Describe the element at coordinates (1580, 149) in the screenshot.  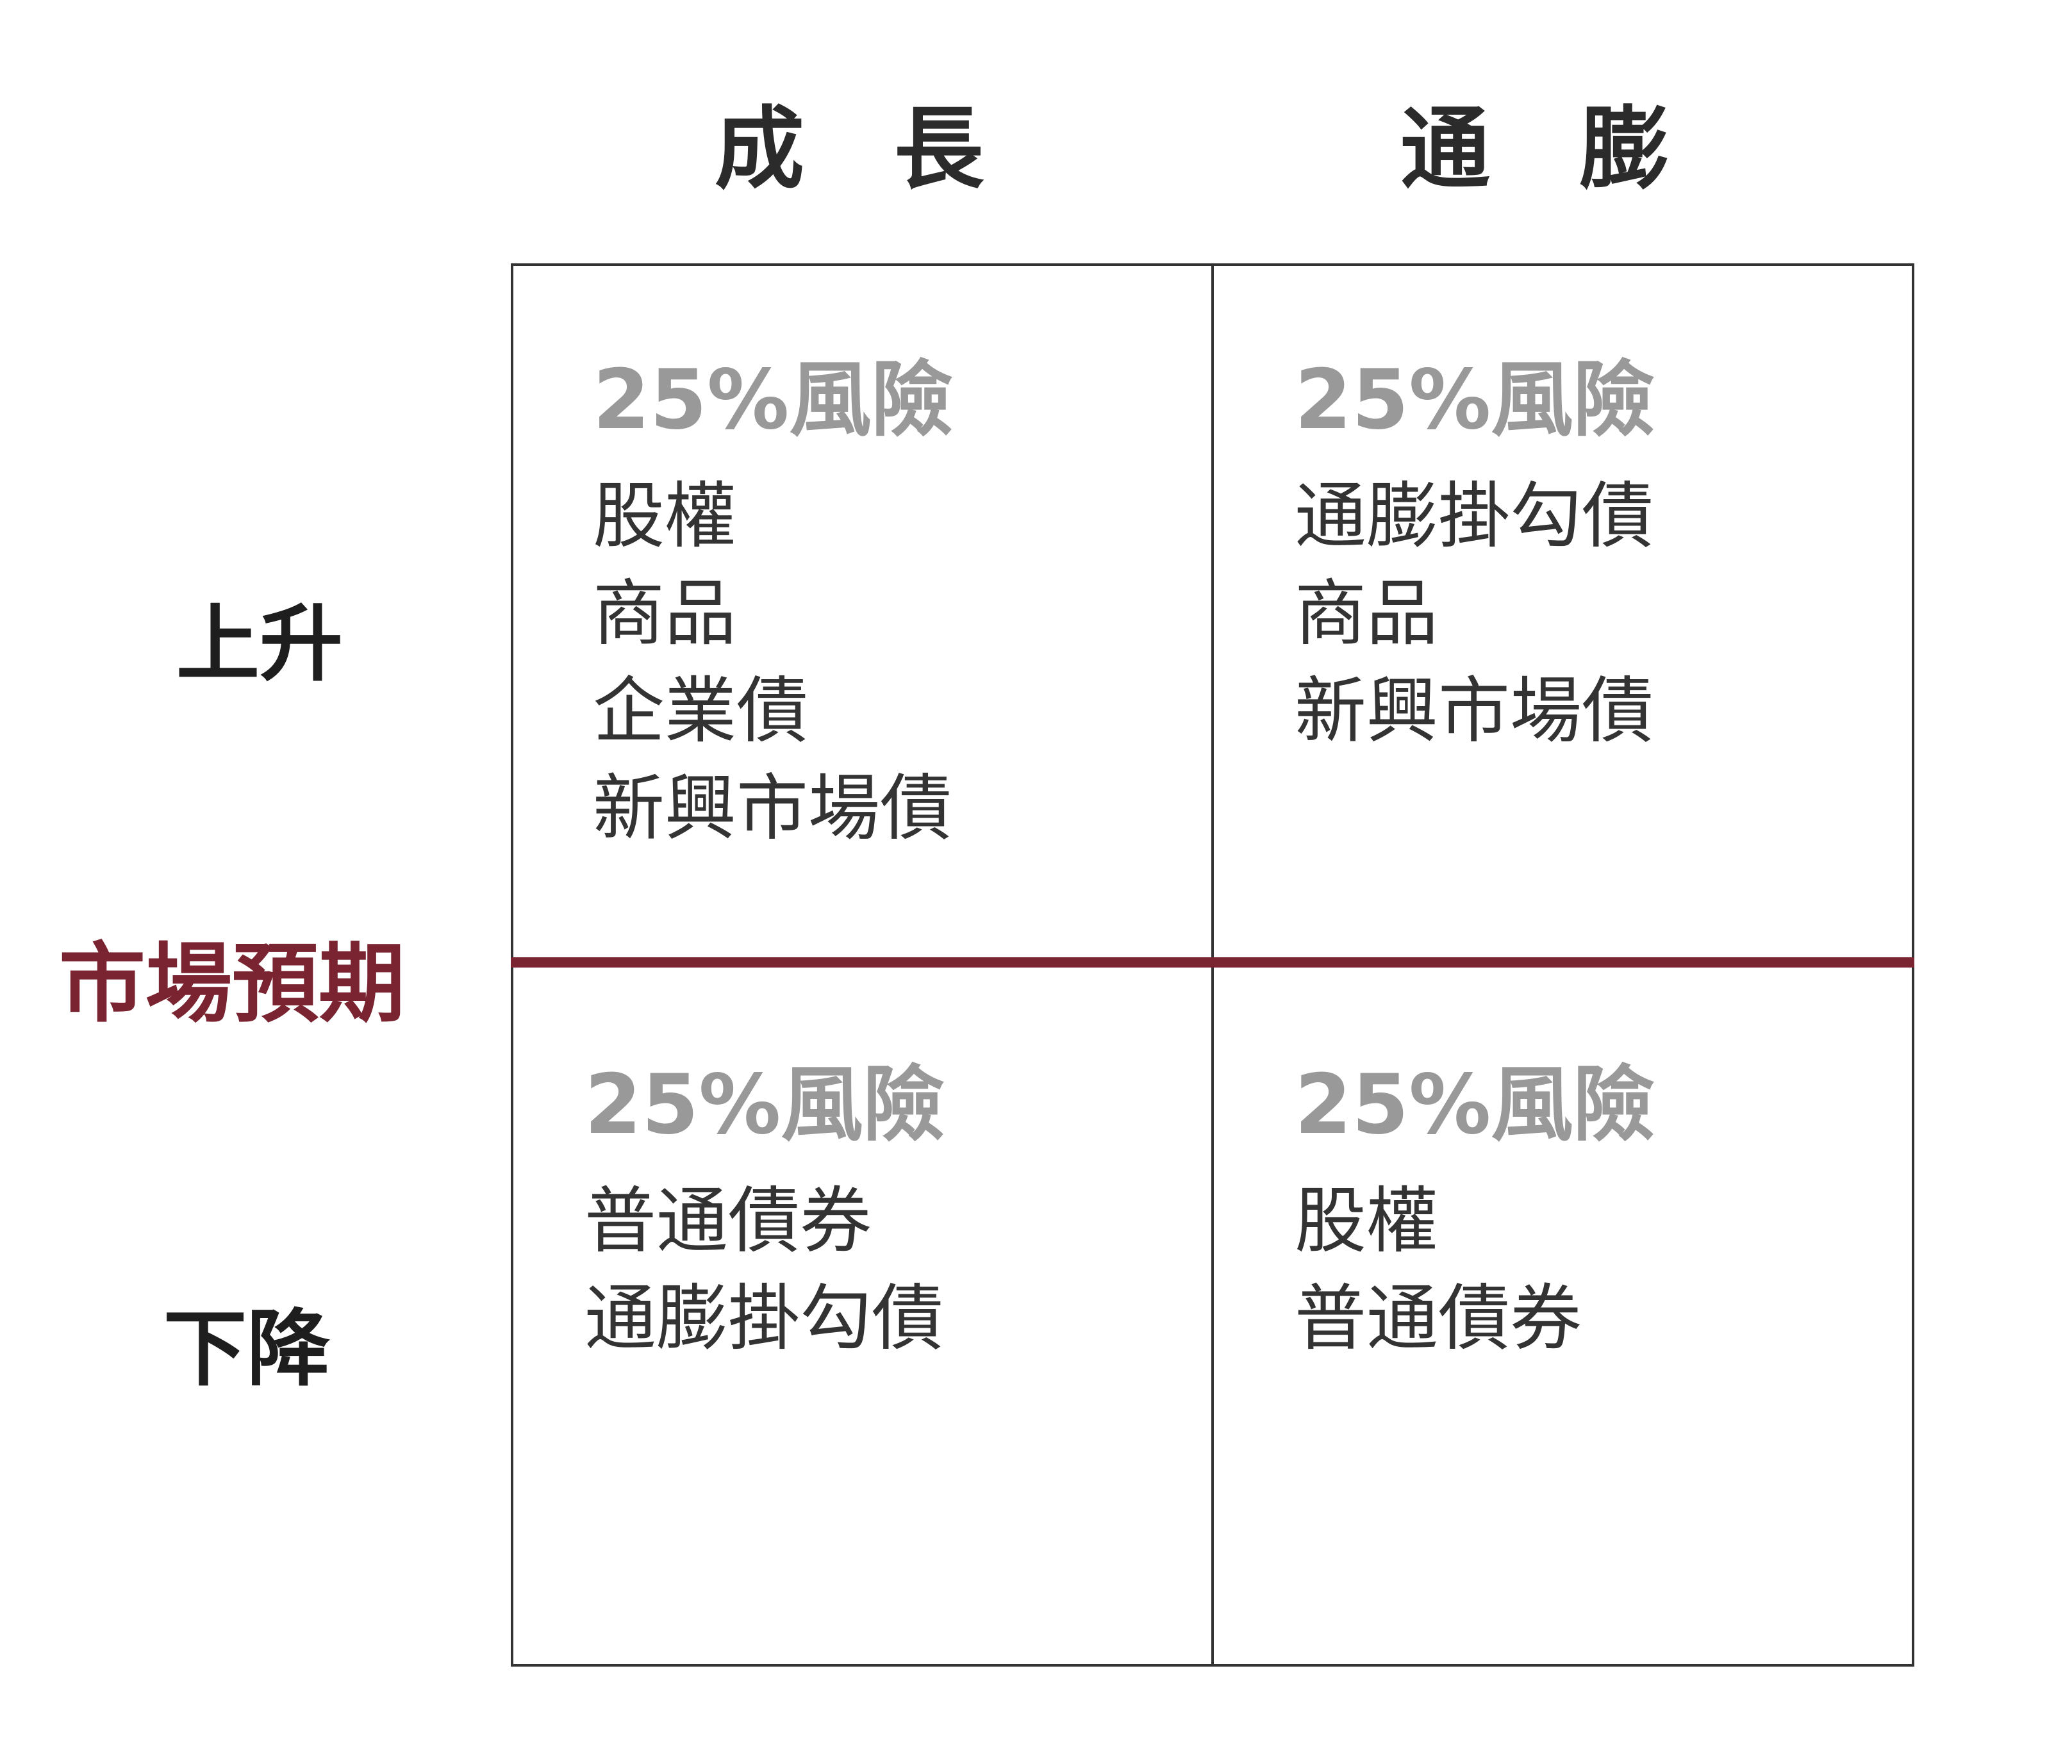
I see `column-header-inflation: 通膨` at that location.